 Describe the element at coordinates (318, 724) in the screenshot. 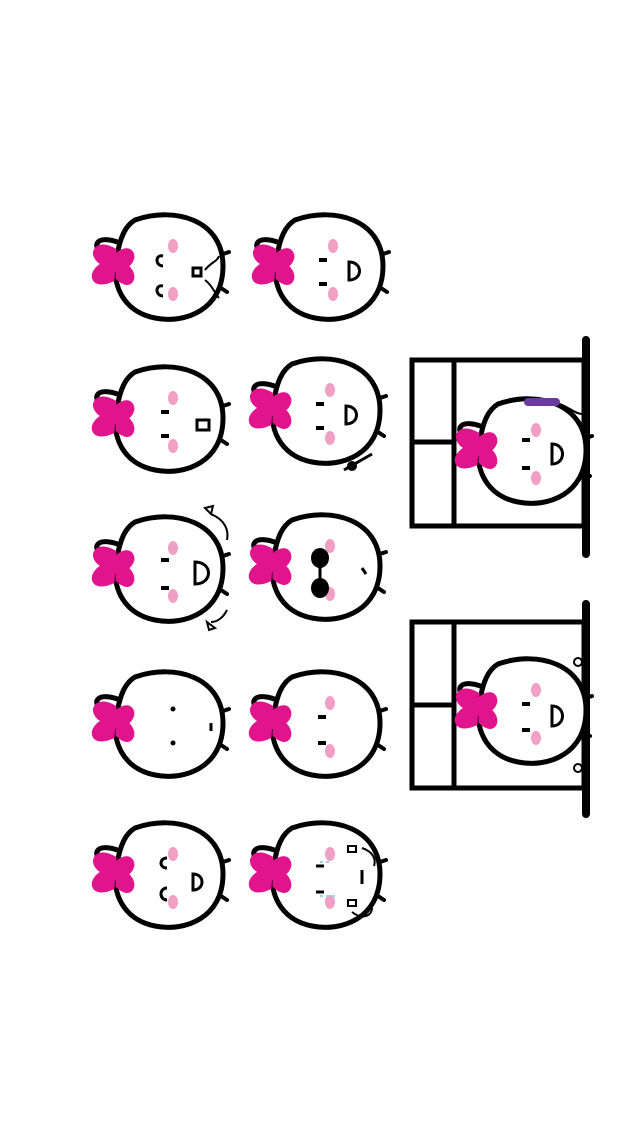

I see `sticker-smile` at that location.